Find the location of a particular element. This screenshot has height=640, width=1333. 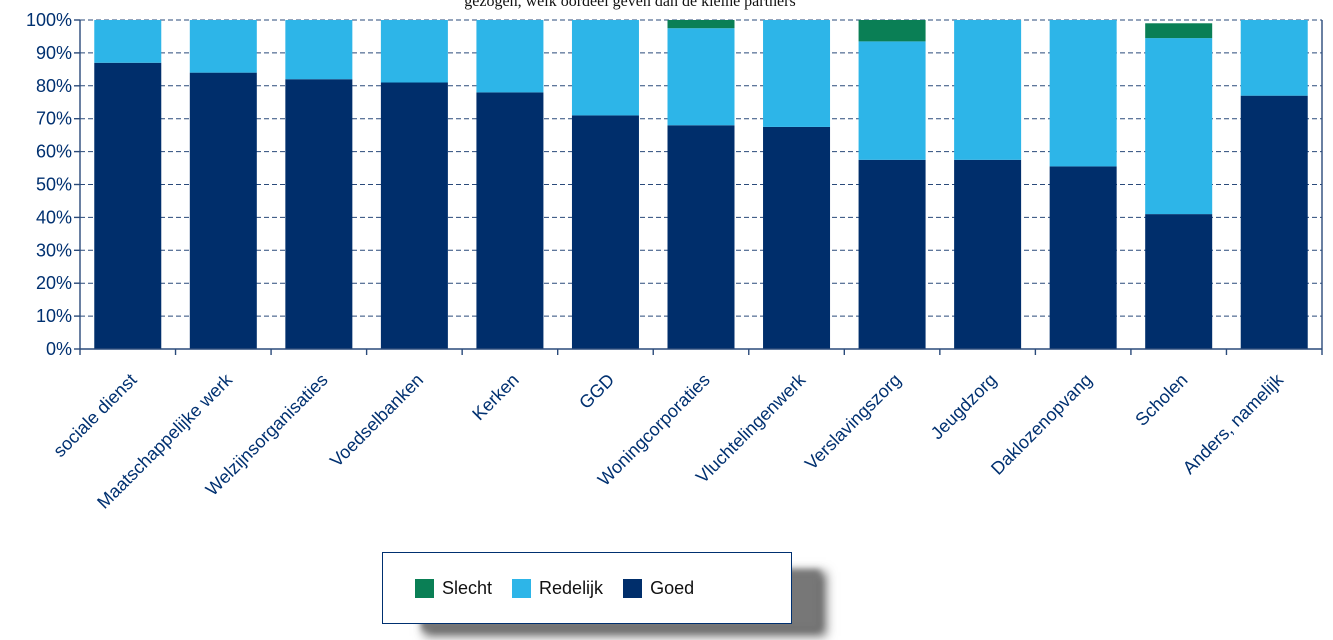

x-tick-label: Scholen is located at coordinates (1161, 400).